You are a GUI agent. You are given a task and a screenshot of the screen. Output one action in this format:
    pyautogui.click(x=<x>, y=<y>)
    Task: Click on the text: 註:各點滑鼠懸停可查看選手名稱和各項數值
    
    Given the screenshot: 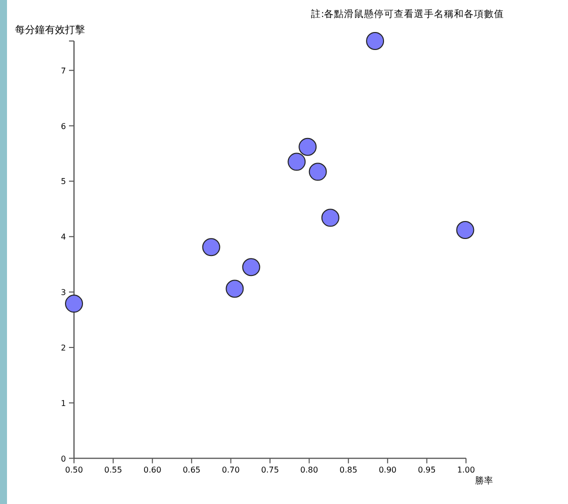 What is the action you would take?
    pyautogui.click(x=407, y=14)
    